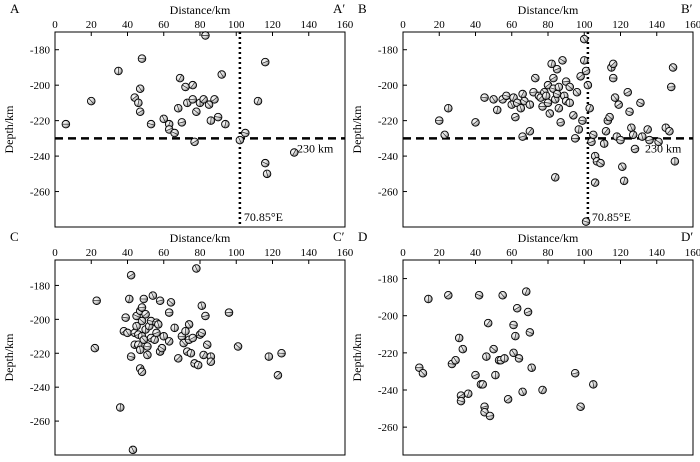 This screenshot has width=700, height=462. Describe the element at coordinates (14, 236) in the screenshot. I see `profile-start-label: C` at that location.